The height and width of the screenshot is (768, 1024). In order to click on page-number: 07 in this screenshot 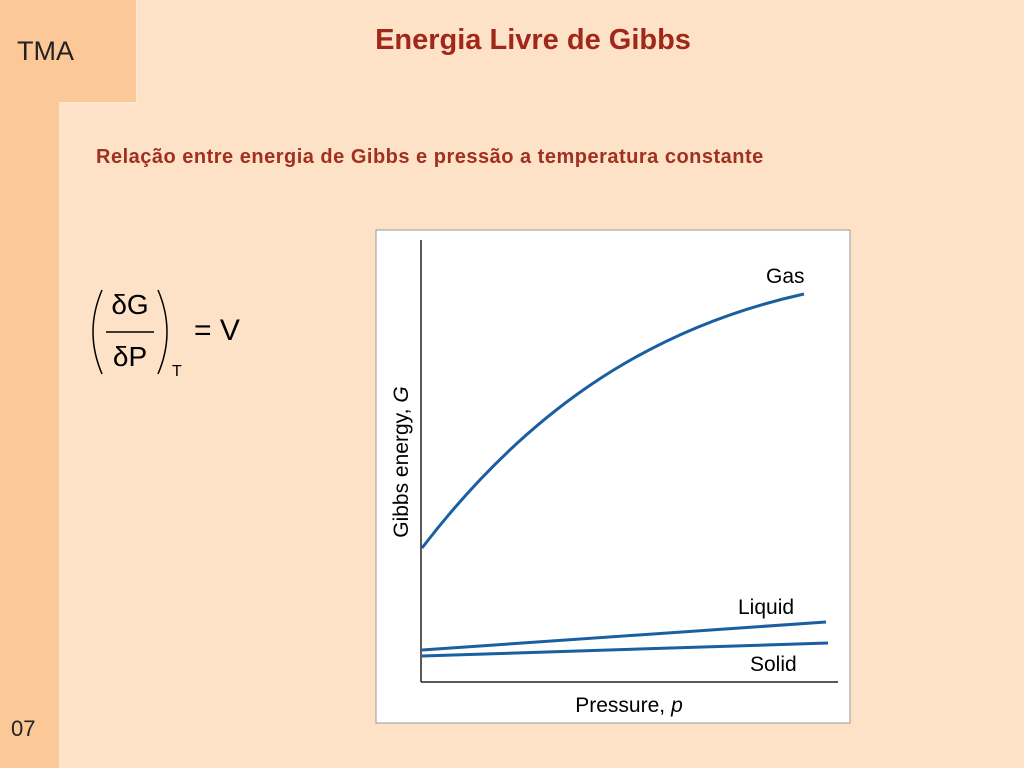, I will do `click(23, 728)`.